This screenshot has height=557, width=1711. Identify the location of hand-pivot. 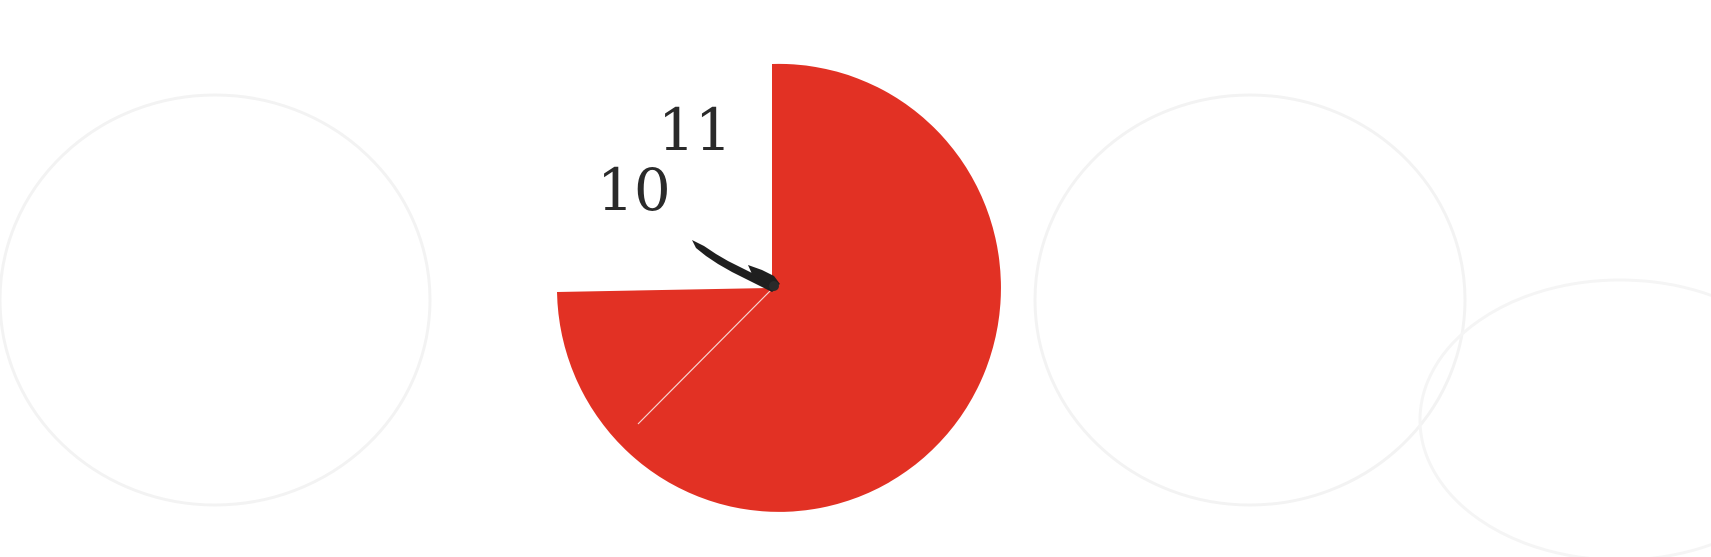
(774, 286).